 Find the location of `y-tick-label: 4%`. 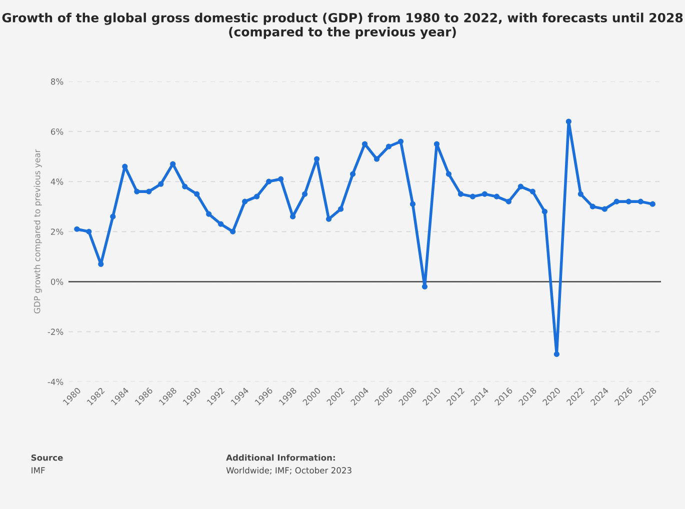

y-tick-label: 4% is located at coordinates (57, 181).